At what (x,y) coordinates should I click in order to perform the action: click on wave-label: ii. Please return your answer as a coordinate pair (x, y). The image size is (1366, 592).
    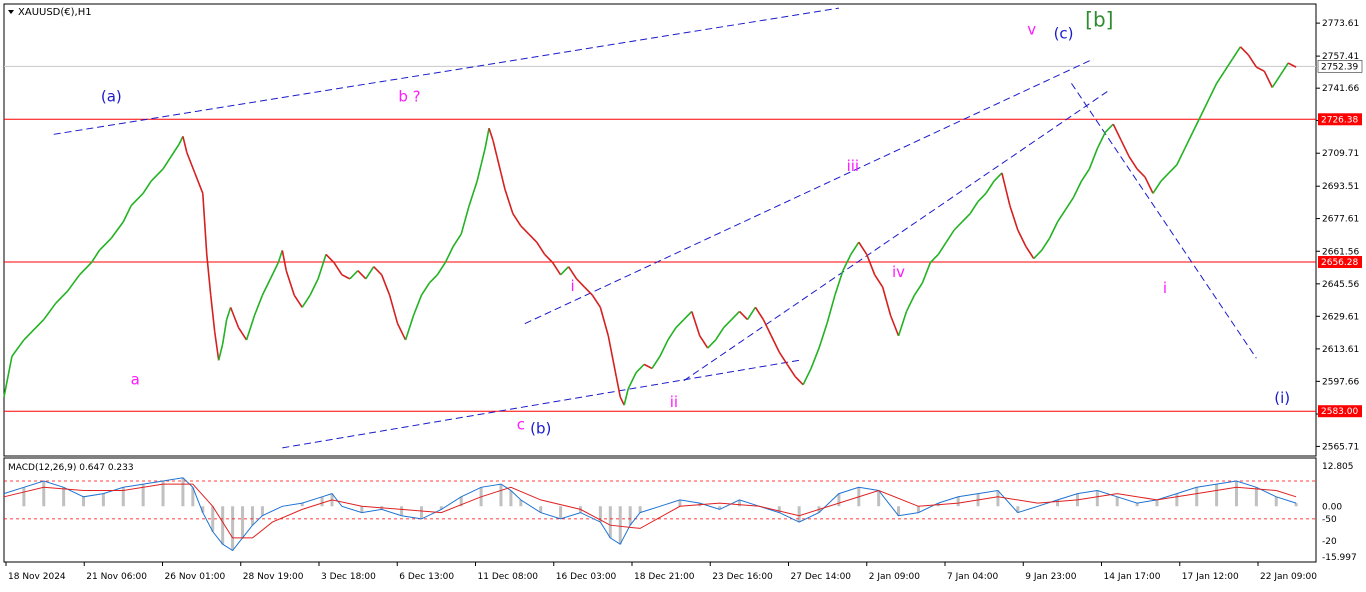
    Looking at the image, I should click on (674, 402).